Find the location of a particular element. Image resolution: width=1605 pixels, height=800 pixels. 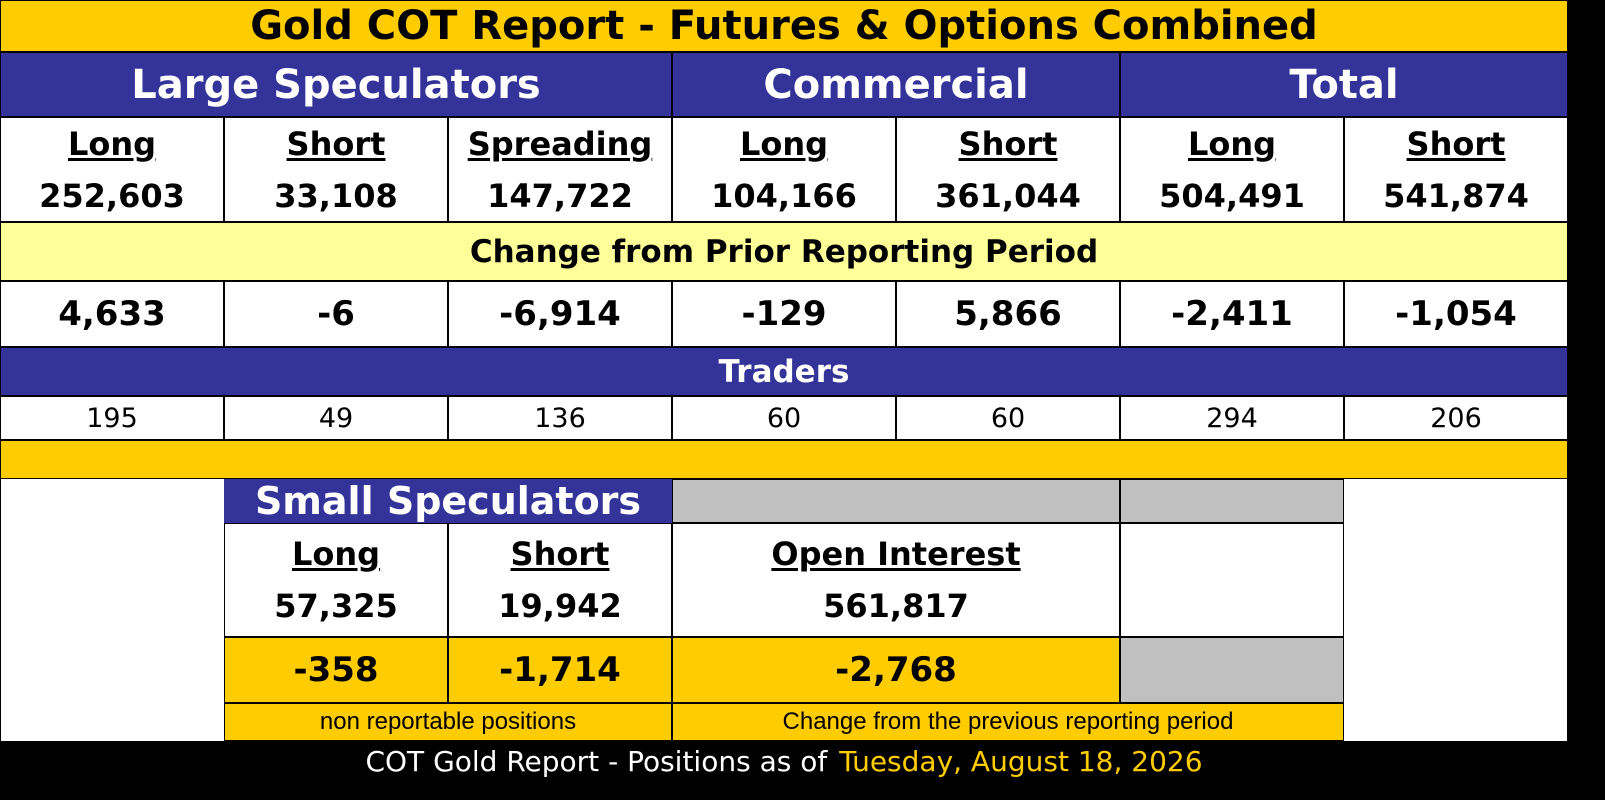

position-value: 57,325 is located at coordinates (336, 606).